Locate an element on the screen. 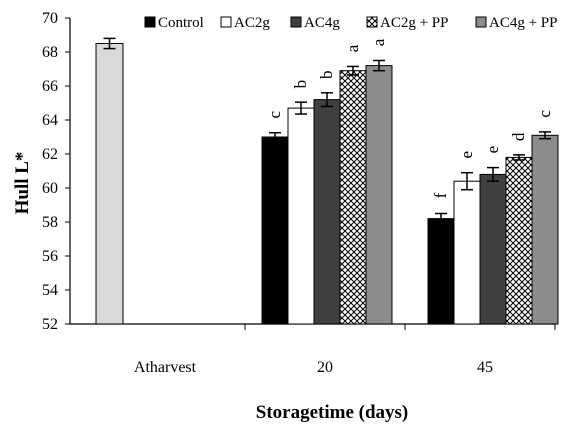 This screenshot has width=565, height=428. legend: Control AC2g AC4g AC2g + PP AC4g + PP is located at coordinates (350, 23).